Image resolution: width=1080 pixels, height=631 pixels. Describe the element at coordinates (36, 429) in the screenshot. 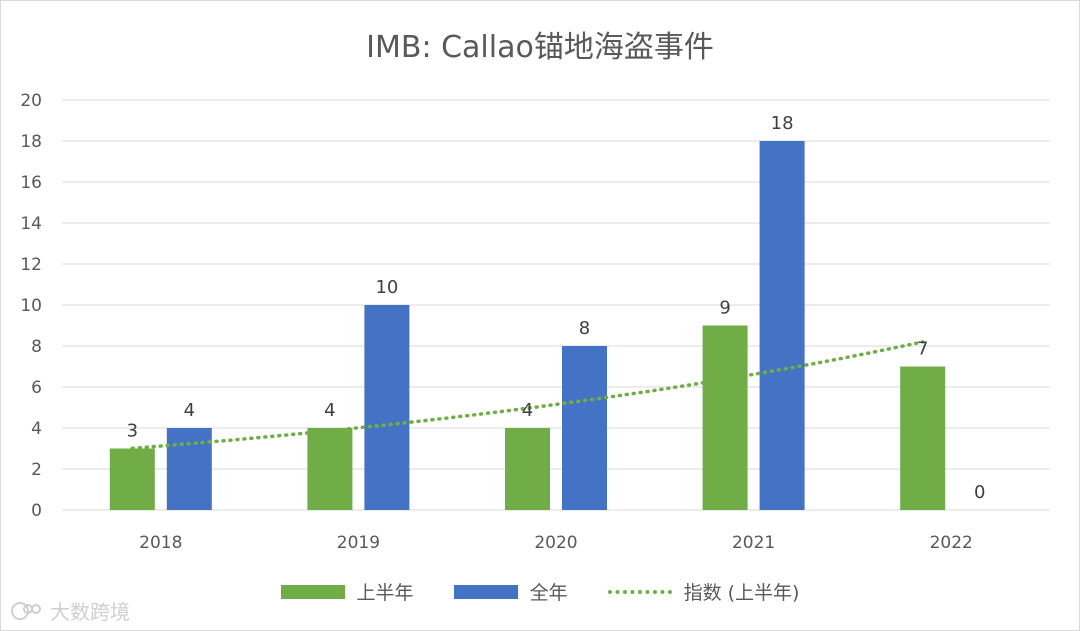

I see `y-tick-label: 4` at that location.